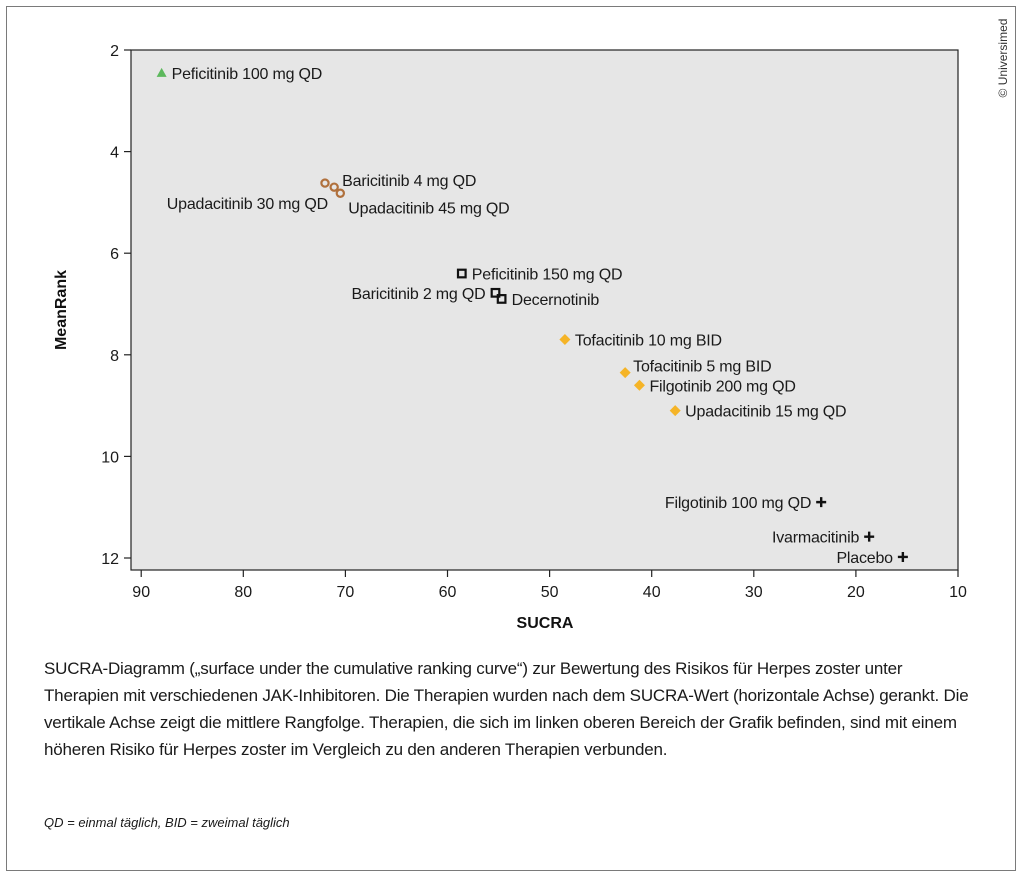 The image size is (1024, 877). What do you see at coordinates (141, 592) in the screenshot?
I see `x-tick-label: 90` at bounding box center [141, 592].